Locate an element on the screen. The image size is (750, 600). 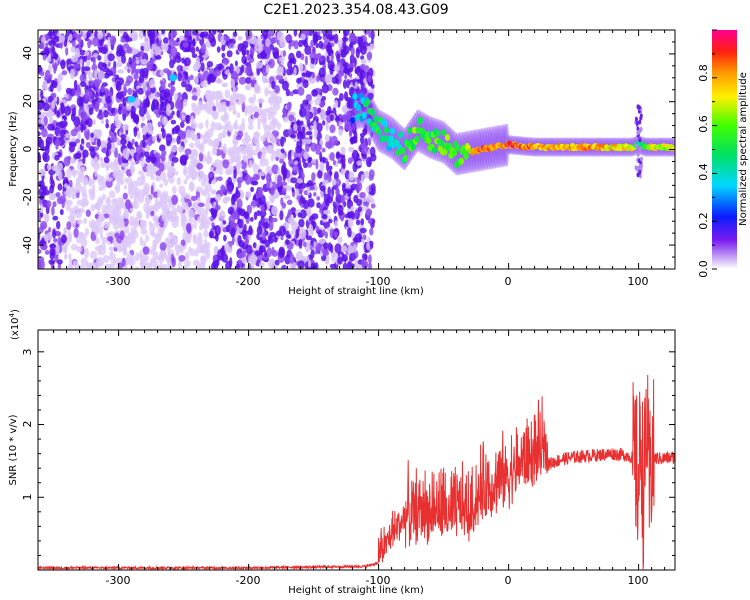
trace-point is located at coordinates (429, 141).